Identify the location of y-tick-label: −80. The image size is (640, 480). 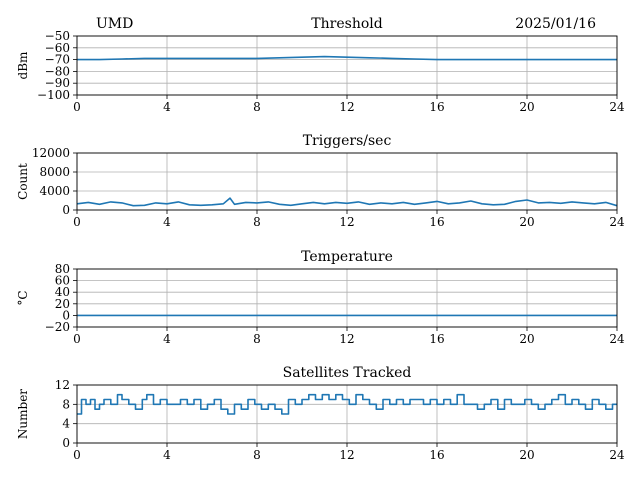
(57, 71).